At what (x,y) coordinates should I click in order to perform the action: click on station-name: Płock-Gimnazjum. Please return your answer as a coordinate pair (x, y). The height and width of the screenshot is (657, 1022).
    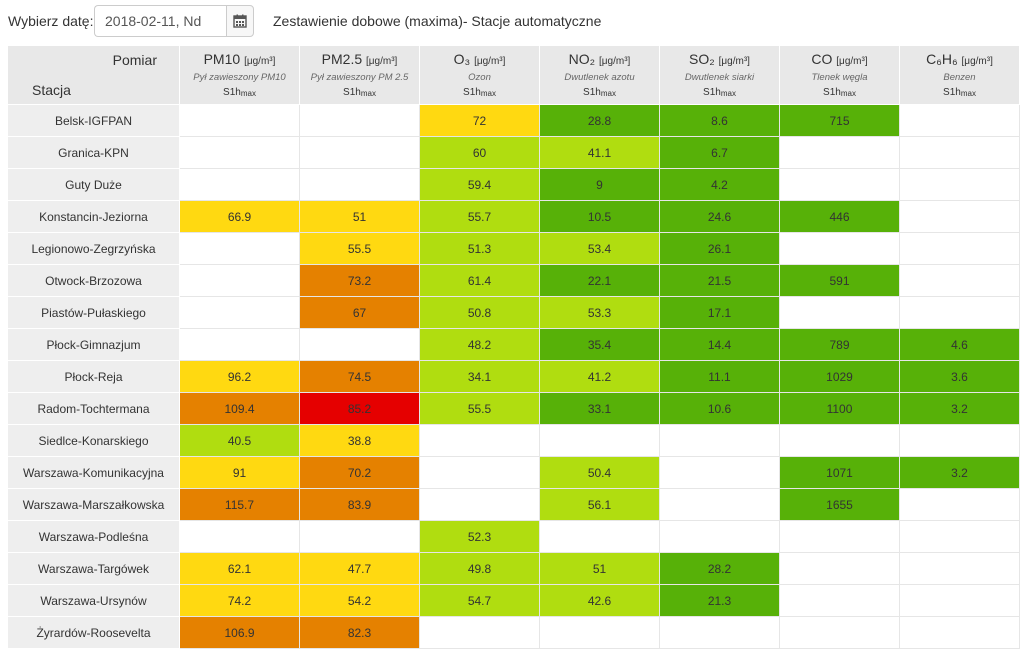
    Looking at the image, I should click on (93, 344).